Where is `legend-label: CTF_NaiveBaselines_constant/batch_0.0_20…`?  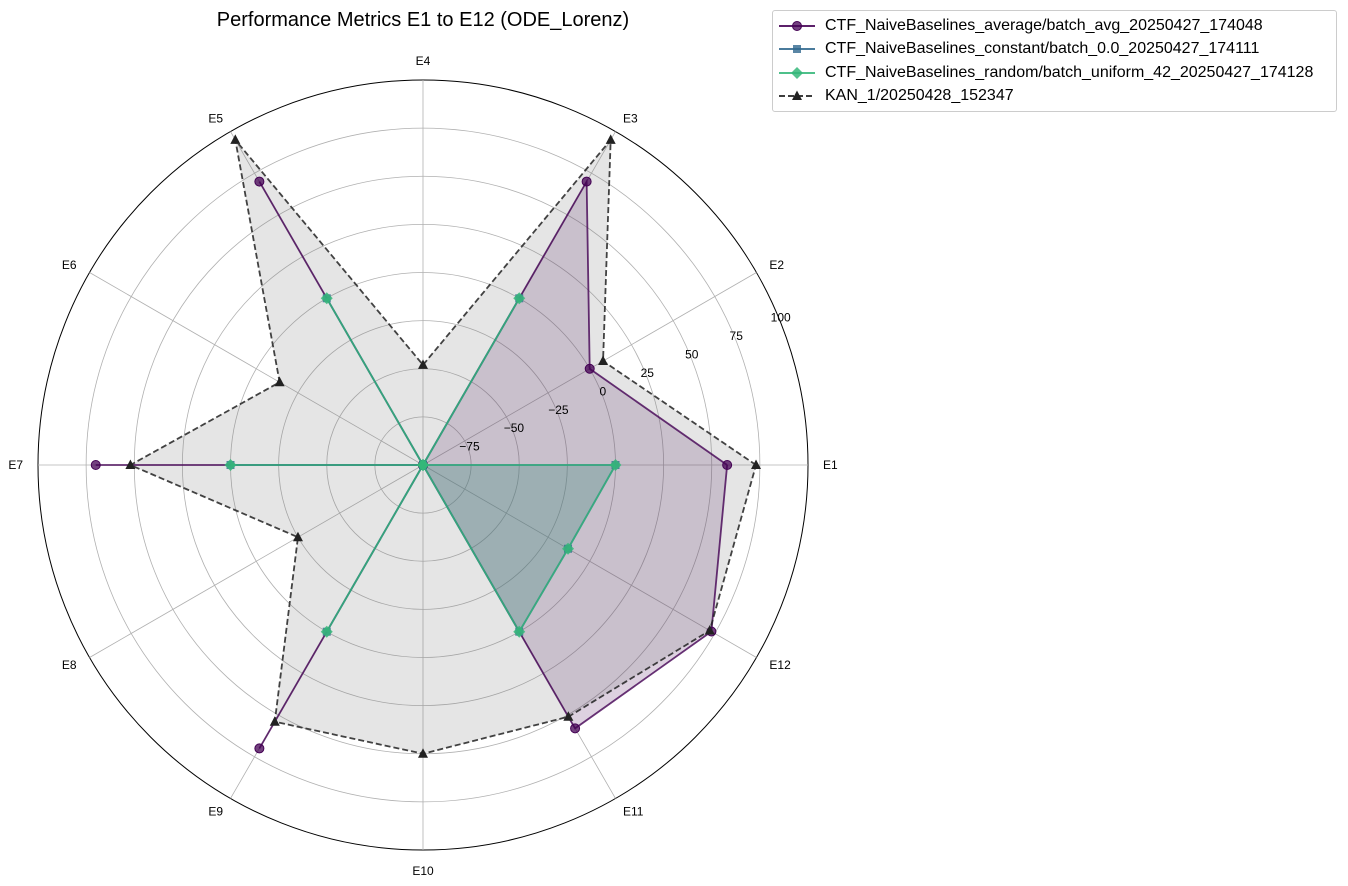 legend-label: CTF_NaiveBaselines_constant/batch_0.0_20… is located at coordinates (1042, 49).